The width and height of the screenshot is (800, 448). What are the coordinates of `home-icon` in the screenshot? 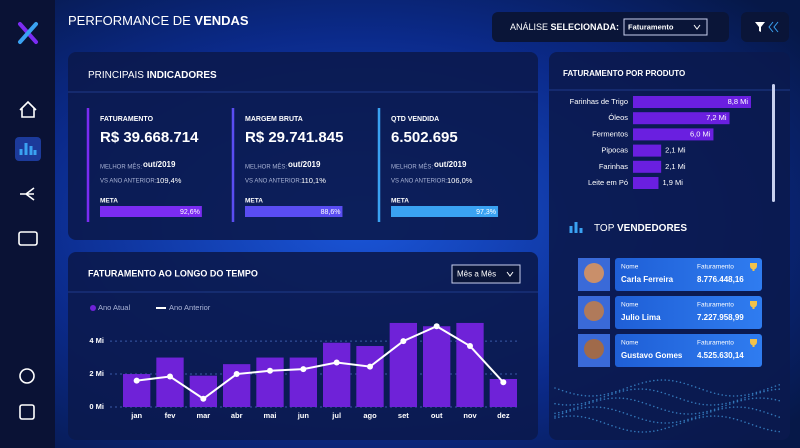 It's located at (28, 109).